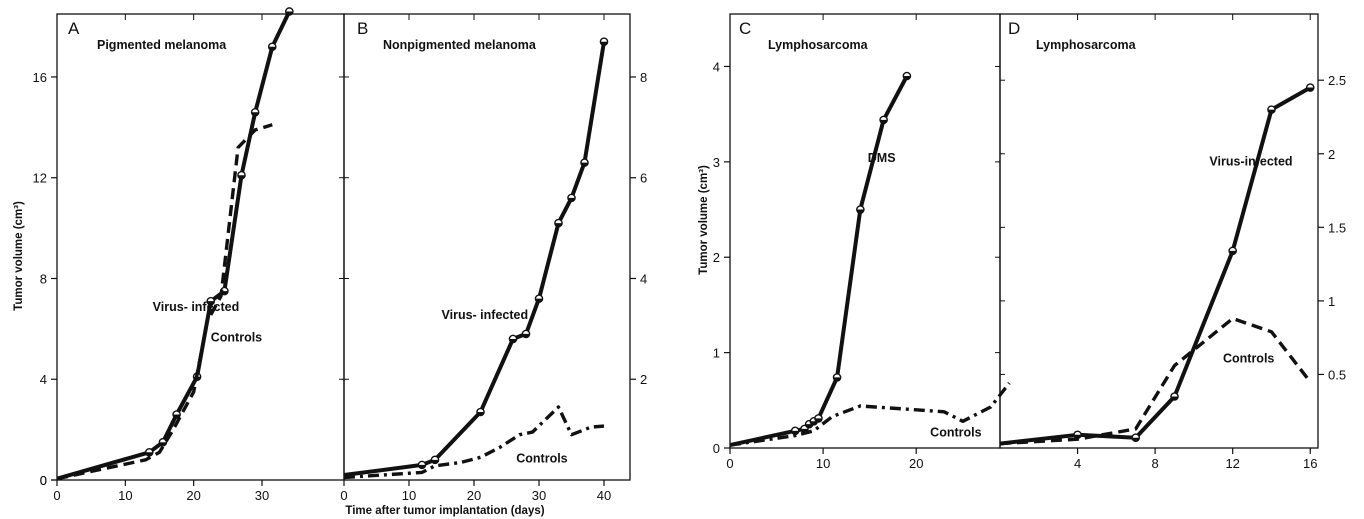 The image size is (1364, 519). Describe the element at coordinates (882, 158) in the screenshot. I see `annotation-label: DMS` at that location.